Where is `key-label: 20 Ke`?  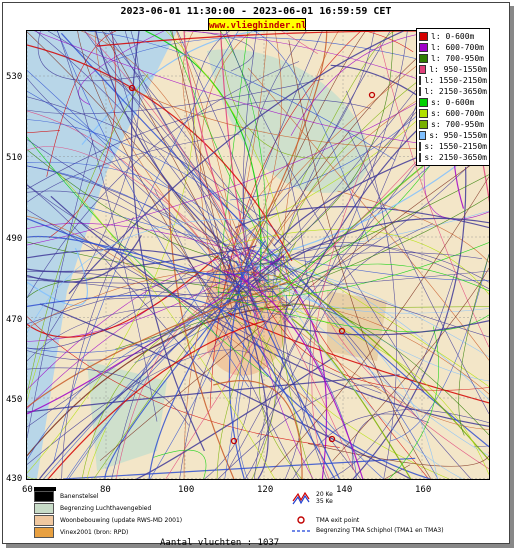 key-label: 20 Ke is located at coordinates (324, 494).